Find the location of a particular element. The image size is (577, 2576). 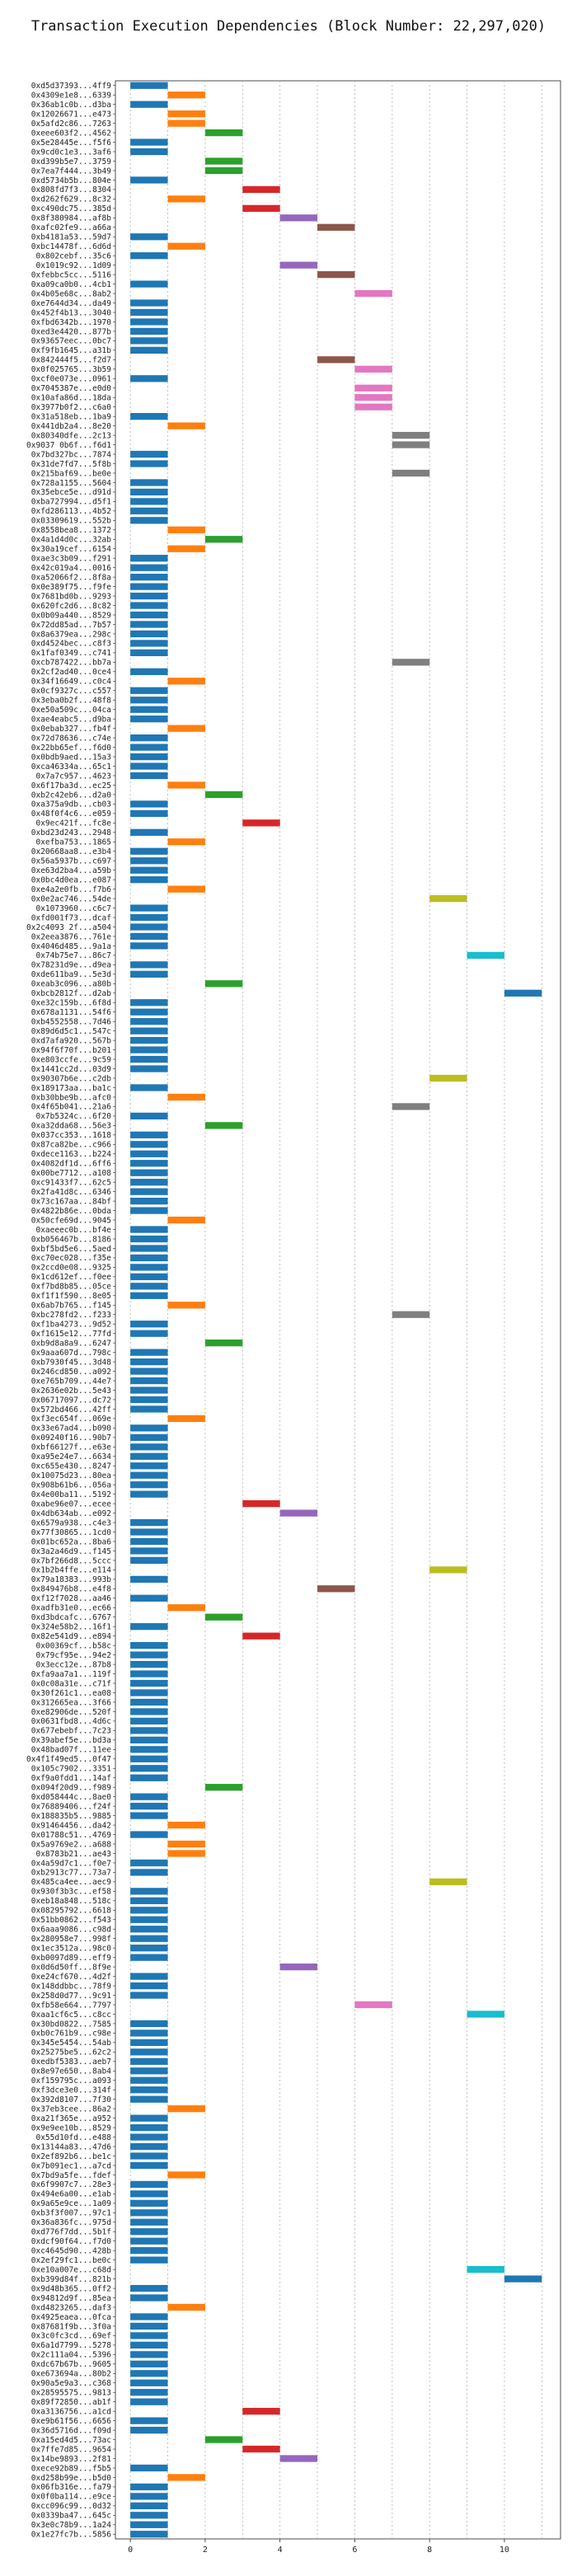

tx-label: 0x9aaa607d...798c is located at coordinates (71, 1353).